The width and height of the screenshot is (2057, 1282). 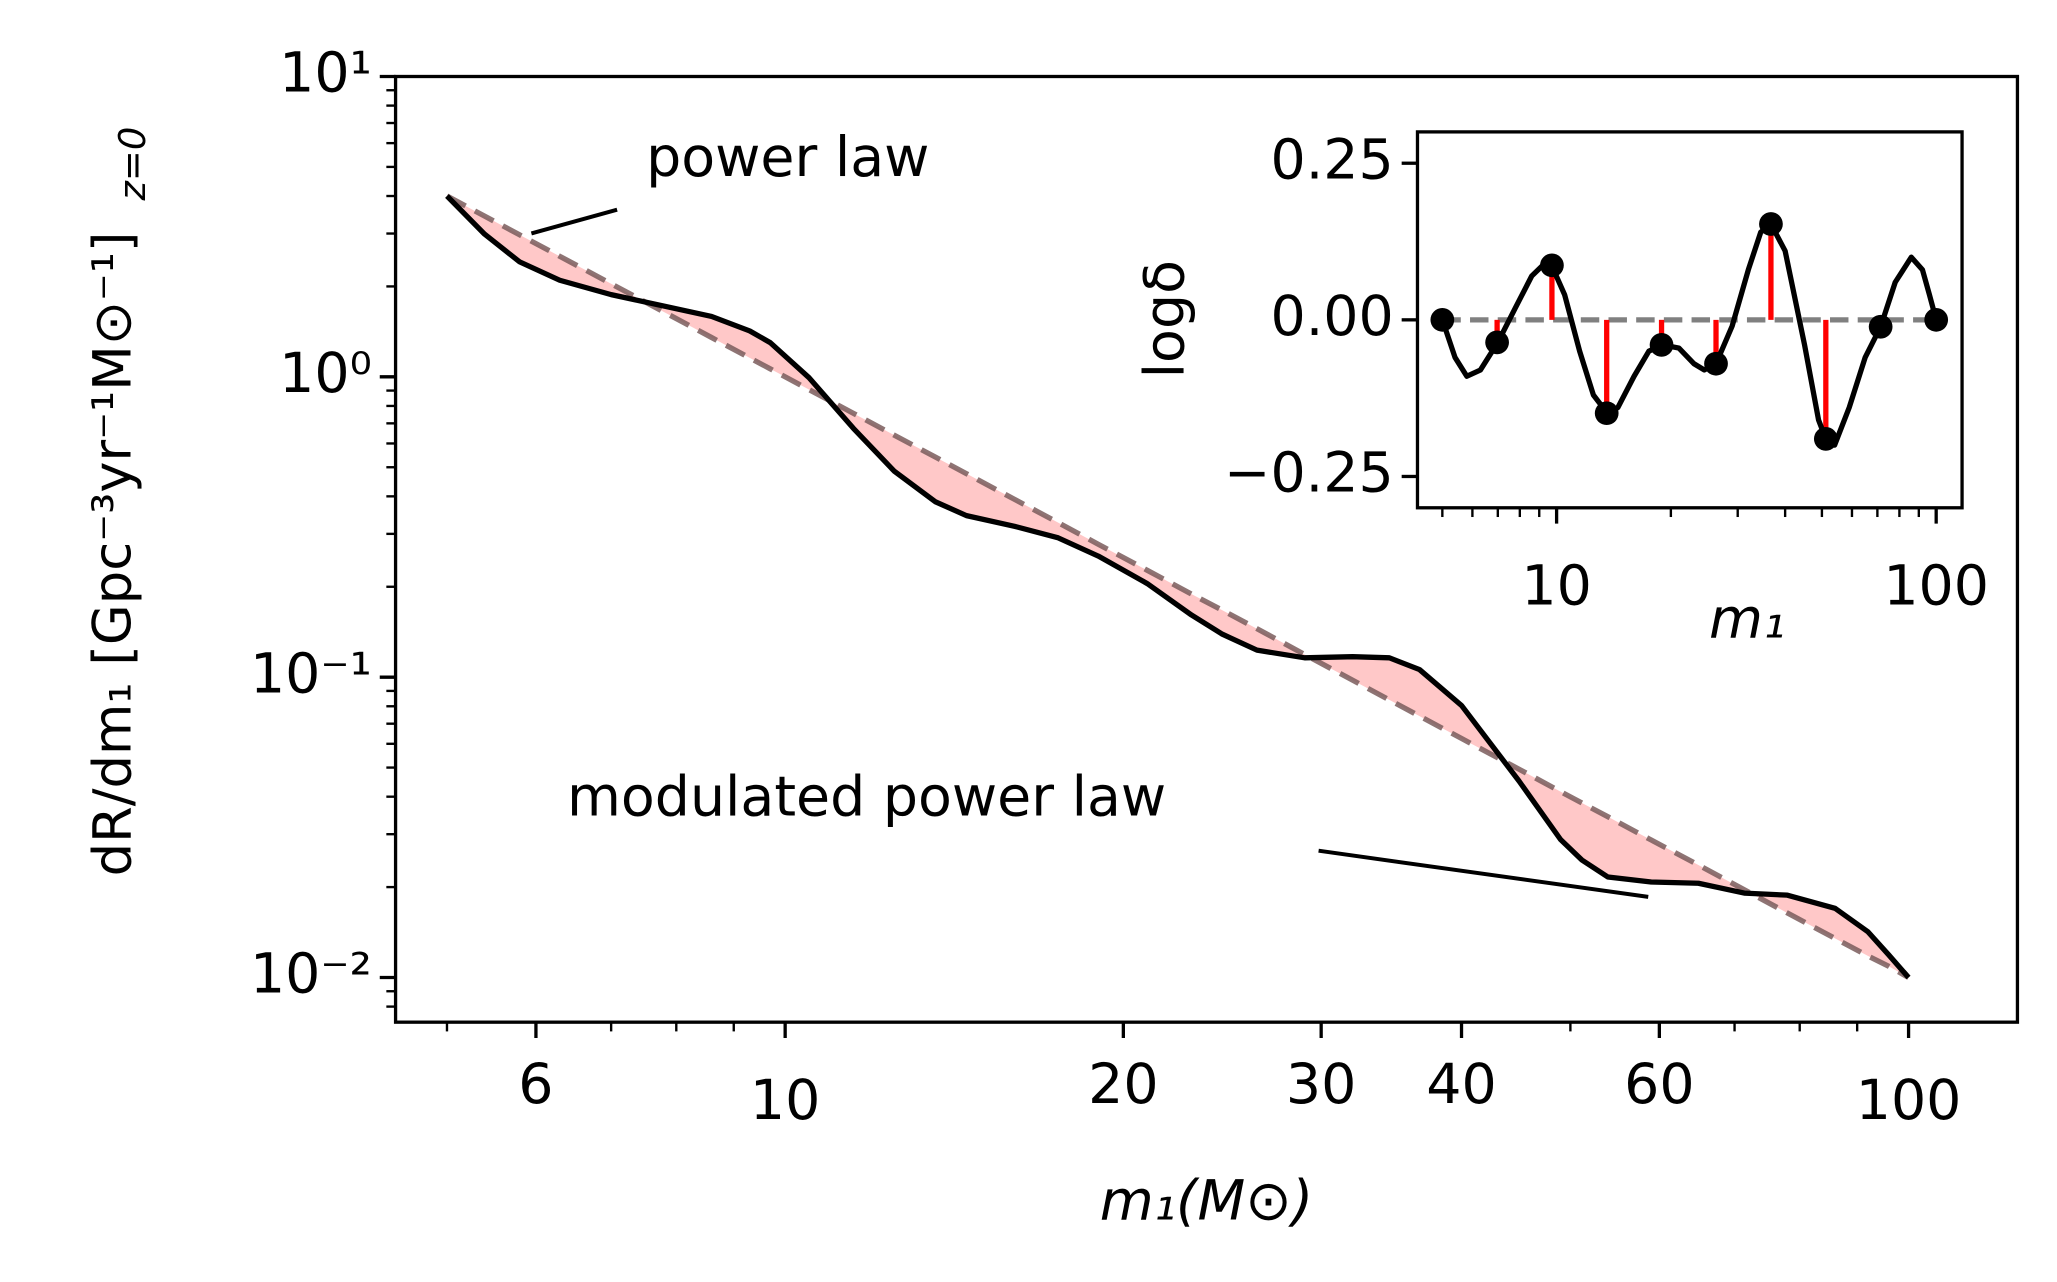 What do you see at coordinates (325, 74) in the screenshot?
I see `y-tick-label: 10¹` at bounding box center [325, 74].